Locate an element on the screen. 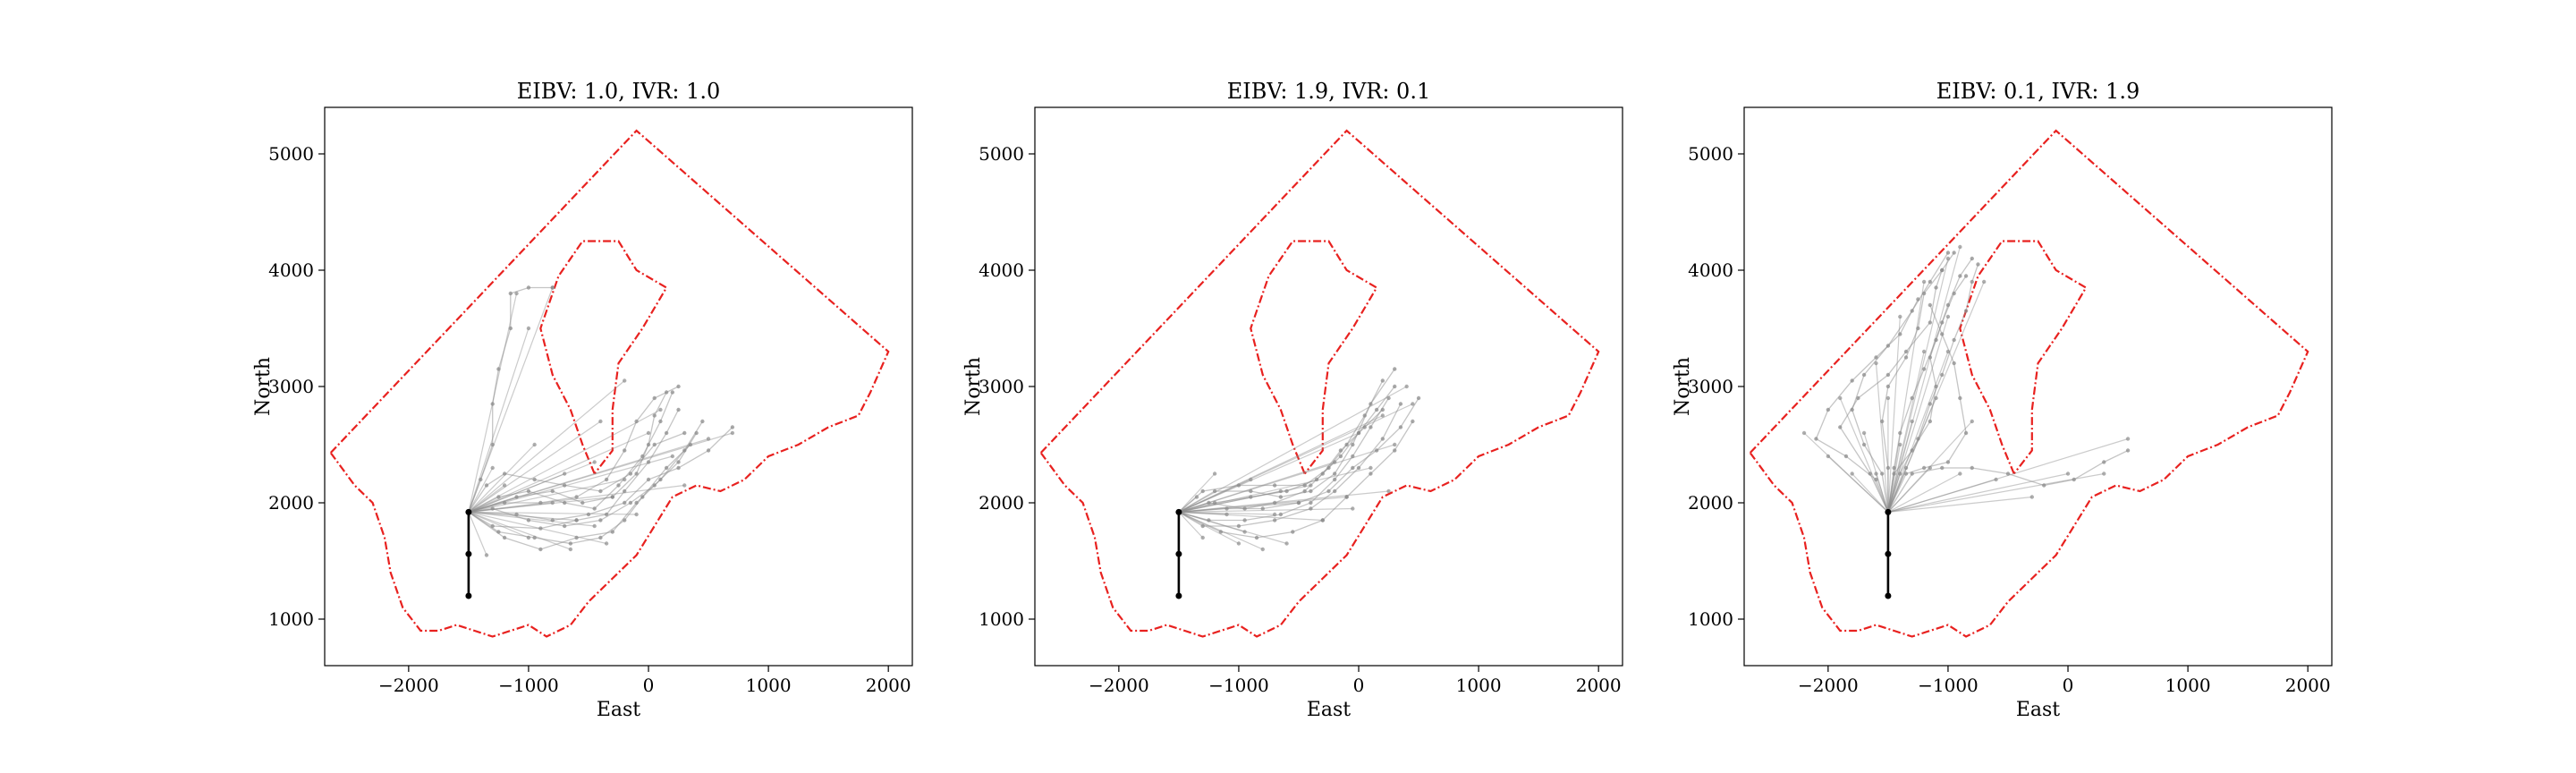  y-tick-label: 1000 is located at coordinates (1710, 619).